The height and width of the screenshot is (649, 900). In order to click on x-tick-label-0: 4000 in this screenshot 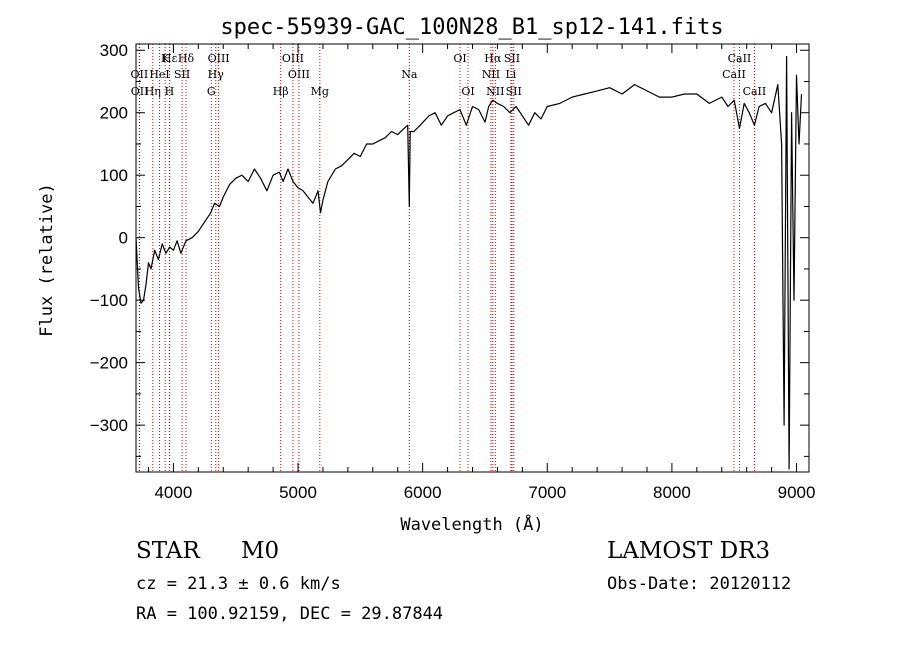, I will do `click(173, 492)`.